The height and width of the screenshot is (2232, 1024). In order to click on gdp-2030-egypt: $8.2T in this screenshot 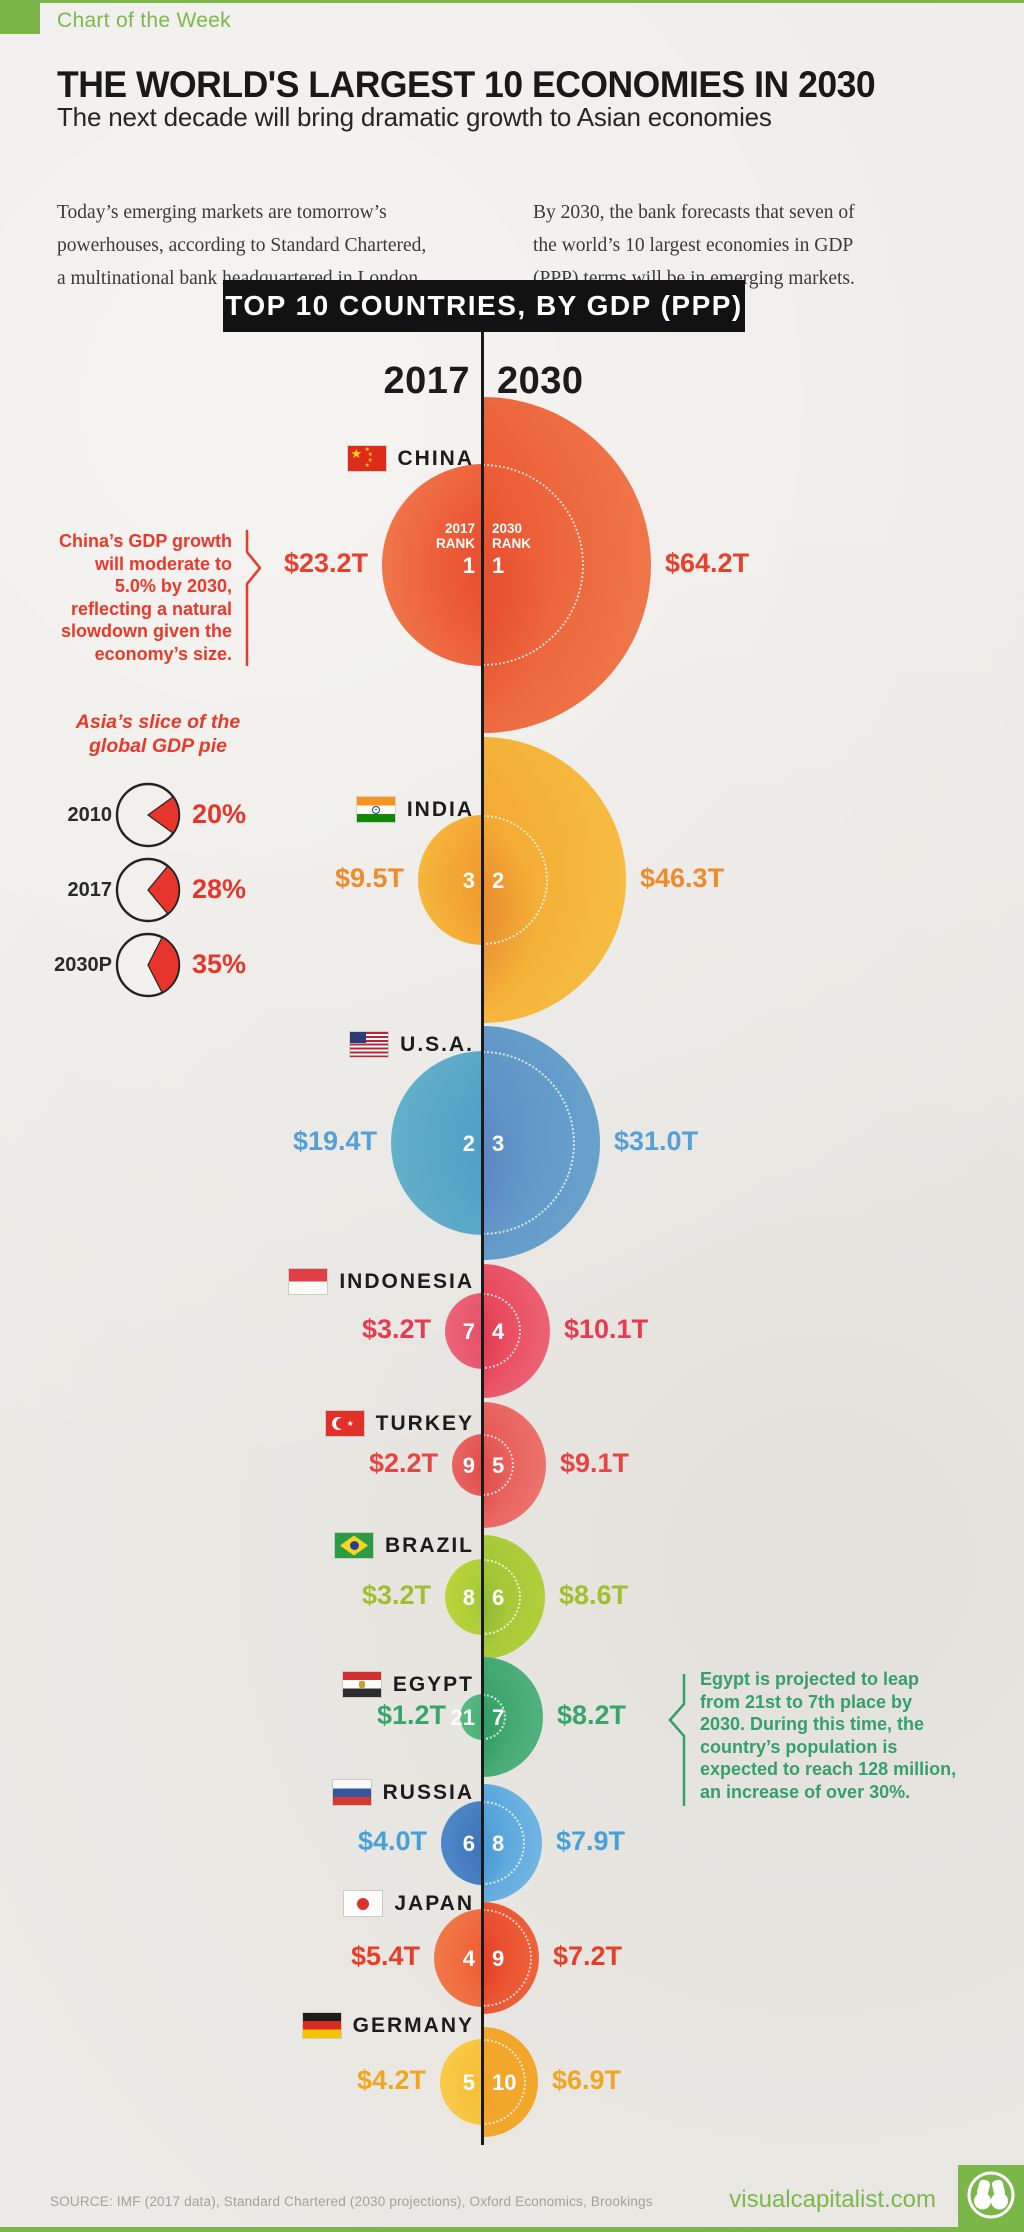, I will do `click(592, 1715)`.